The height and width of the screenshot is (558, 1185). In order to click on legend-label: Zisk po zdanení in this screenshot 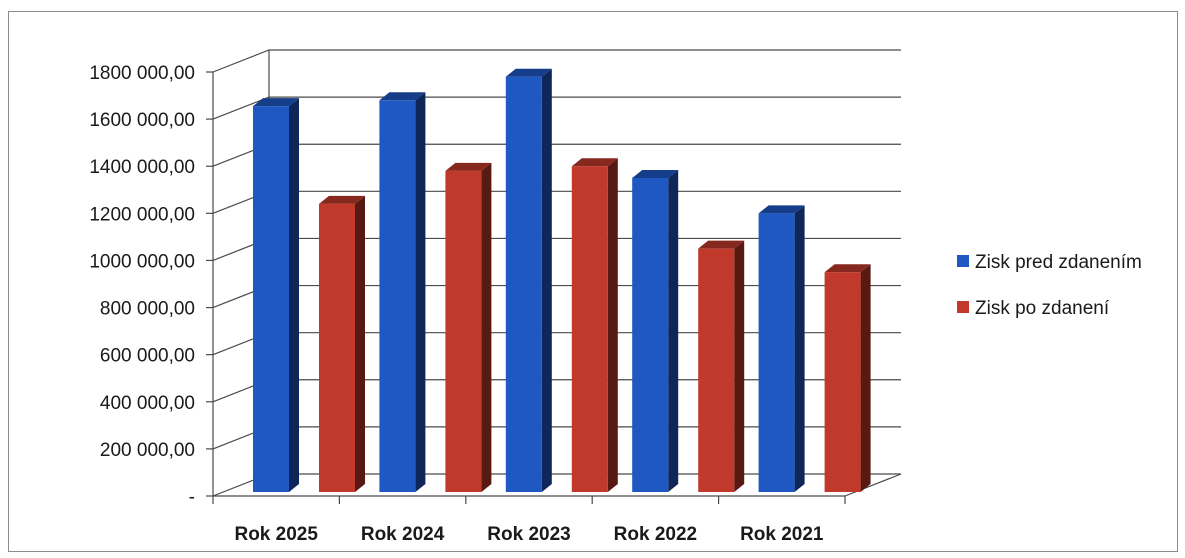, I will do `click(1042, 308)`.